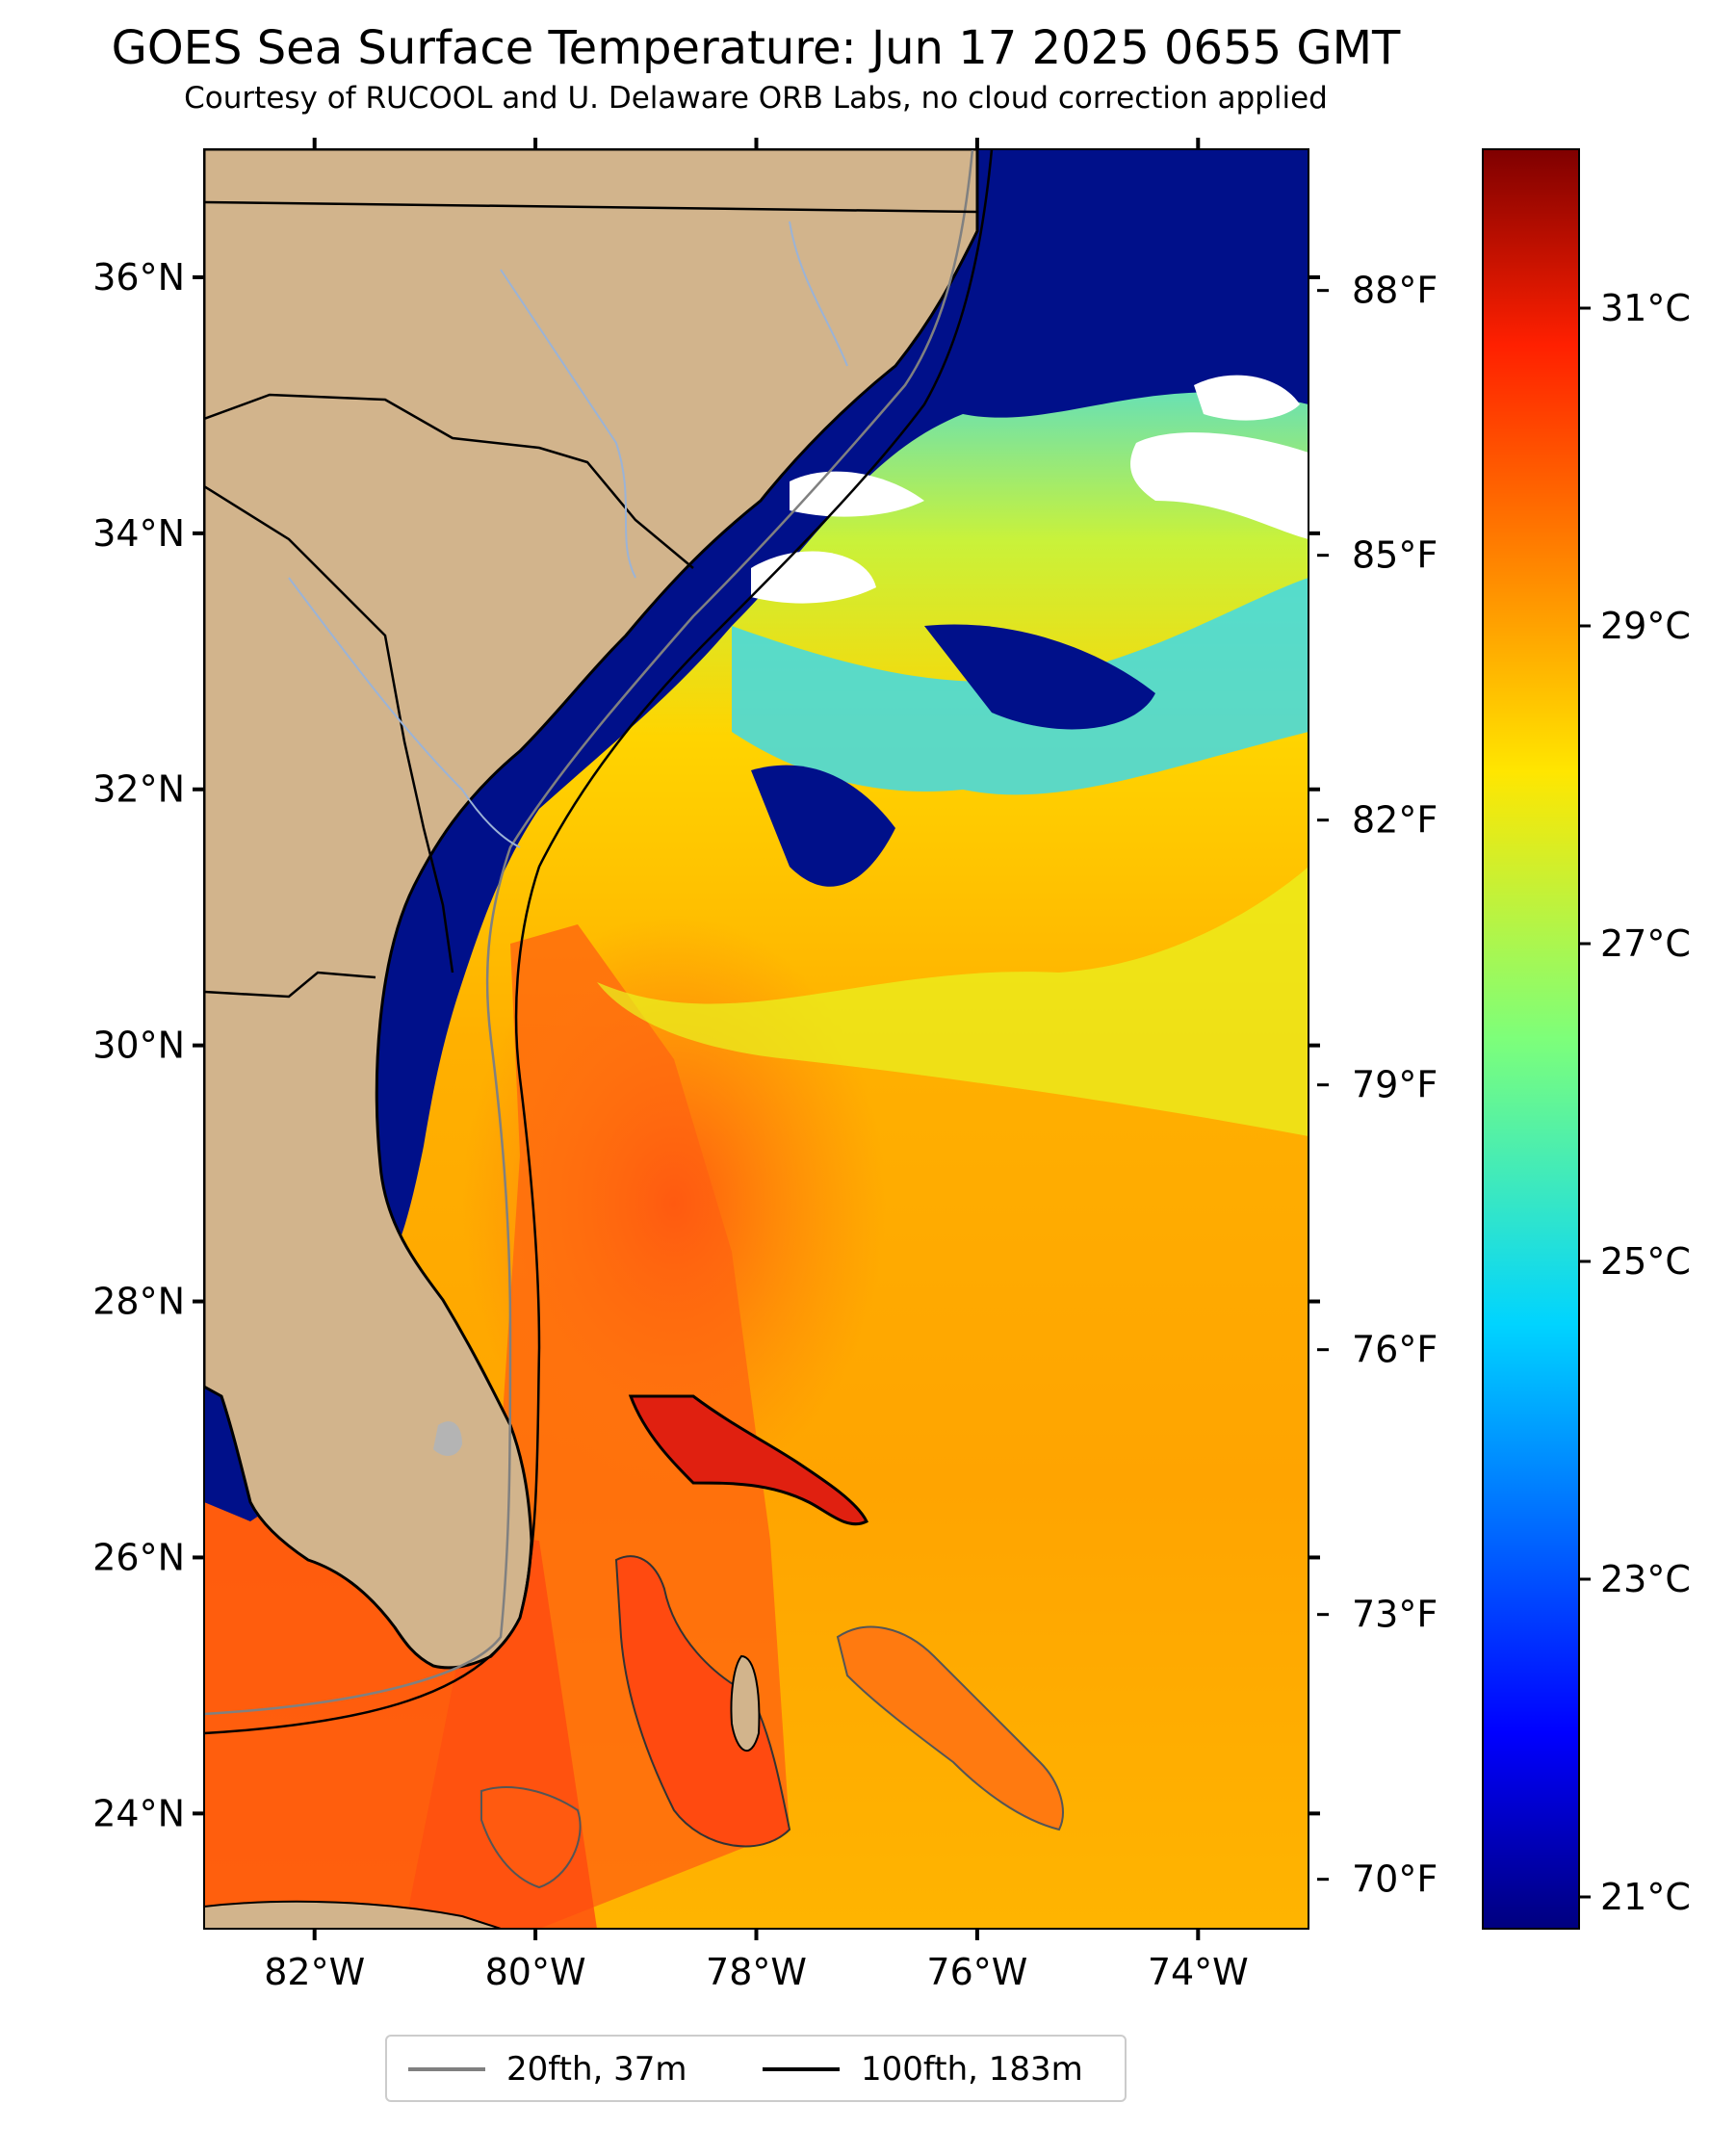  I want to click on cold-eddy, so click(823, 826).